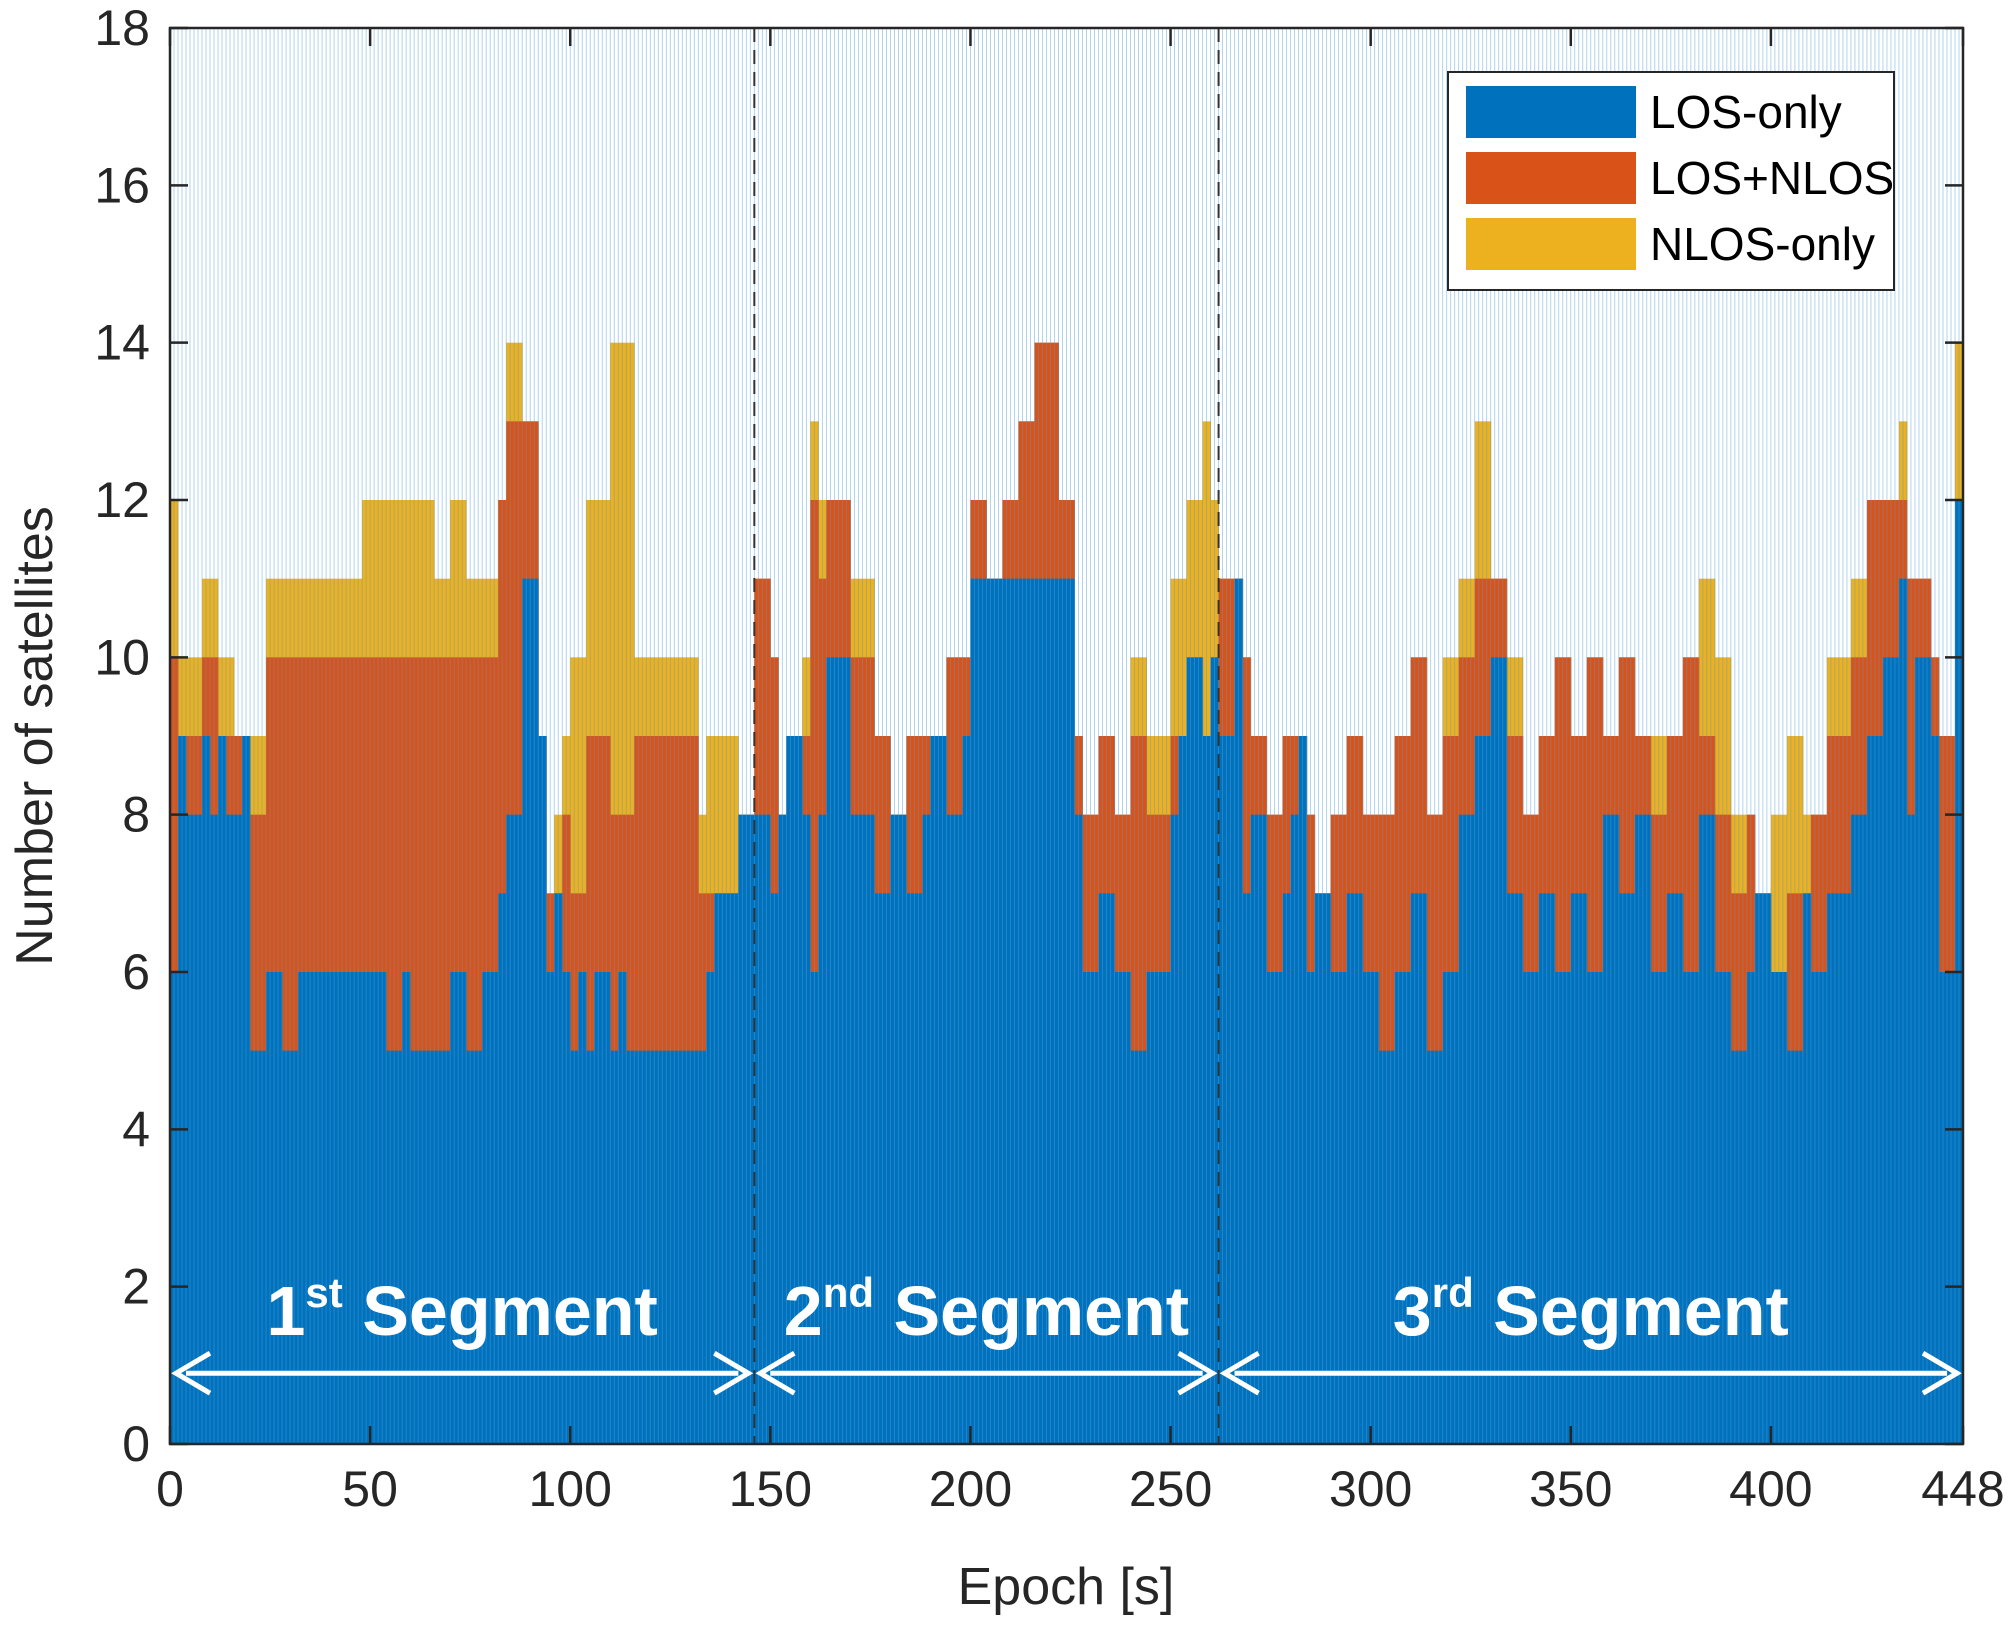 Image resolution: width=2010 pixels, height=1626 pixels. What do you see at coordinates (122, 185) in the screenshot?
I see `y-tick-label: 16` at bounding box center [122, 185].